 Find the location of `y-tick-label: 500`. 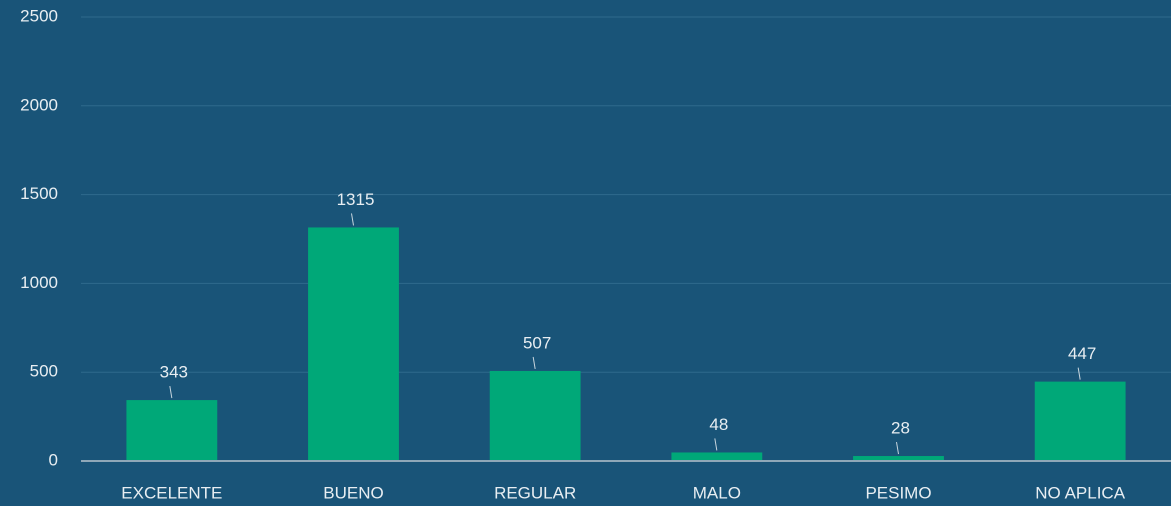

y-tick-label: 500 is located at coordinates (44, 371).